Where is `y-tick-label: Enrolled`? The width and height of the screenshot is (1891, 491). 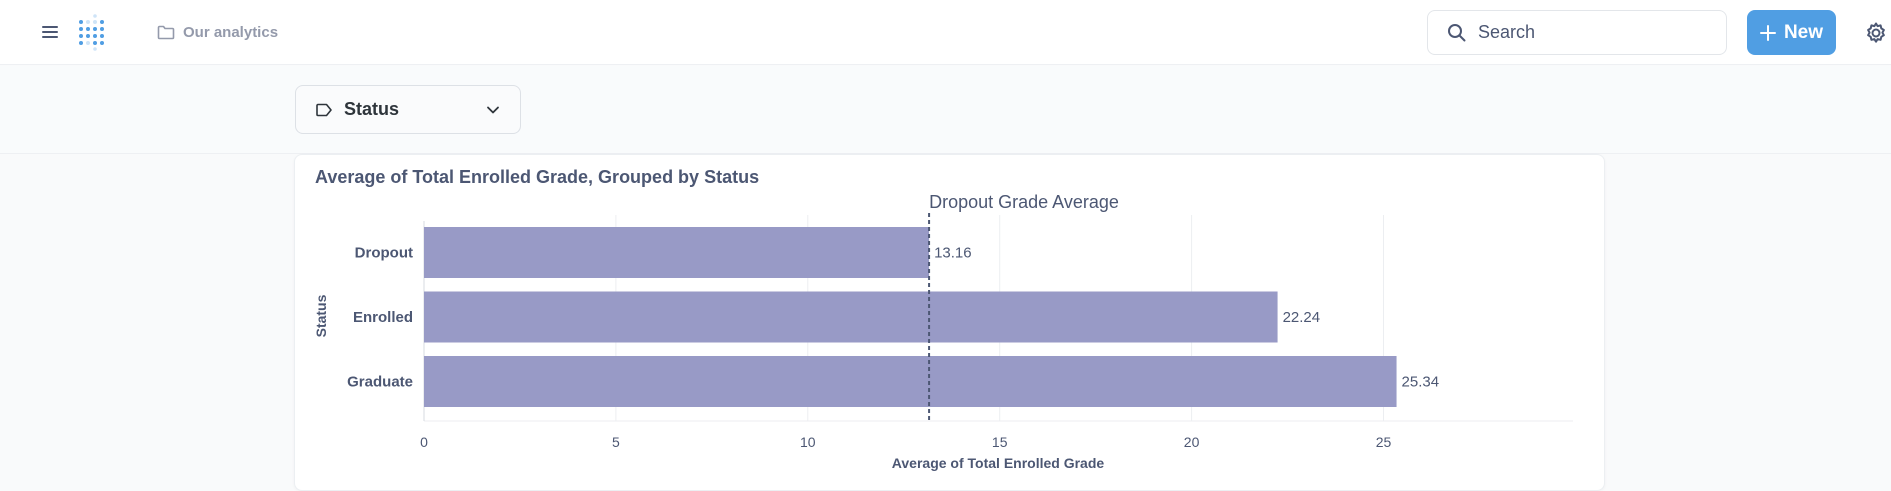
y-tick-label: Enrolled is located at coordinates (383, 317).